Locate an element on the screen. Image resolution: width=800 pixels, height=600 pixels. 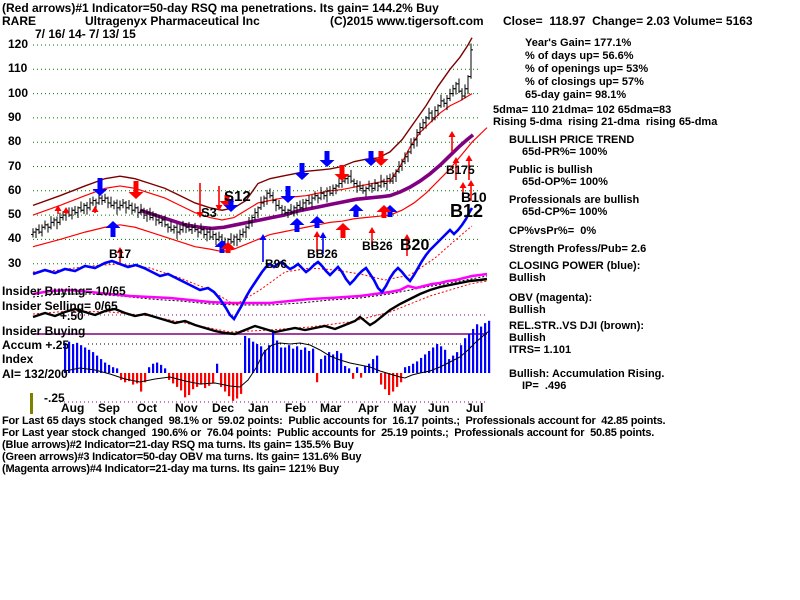
price-tick-label: 30 is located at coordinates (15, 262).